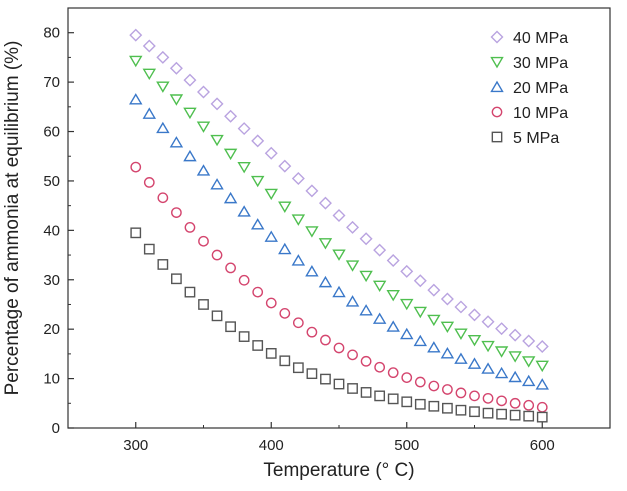 The height and width of the screenshot is (491, 627). Describe the element at coordinates (536, 138) in the screenshot. I see `legend-label: 5 MPa` at that location.